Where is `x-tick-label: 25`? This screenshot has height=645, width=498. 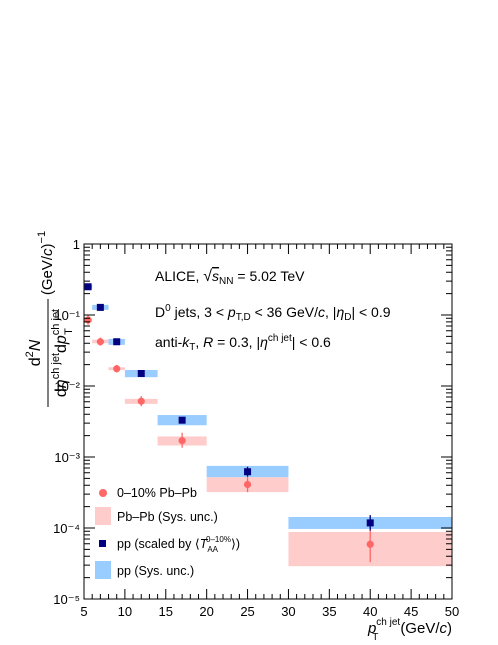 x-tick-label: 25 is located at coordinates (247, 611).